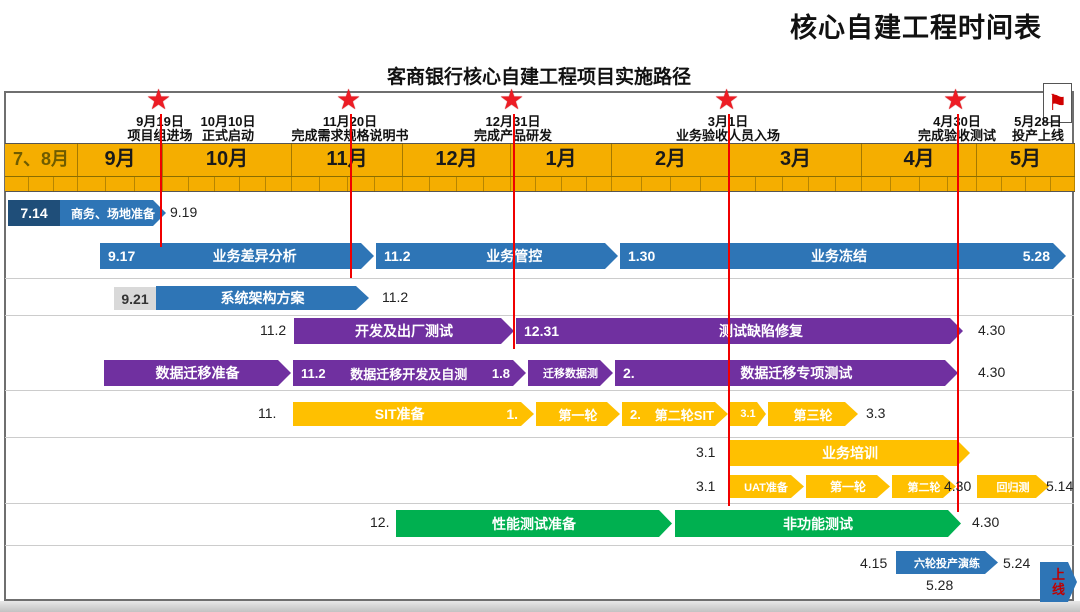  I want to click on task-bar-end-date: 5.28, so click(1036, 256).